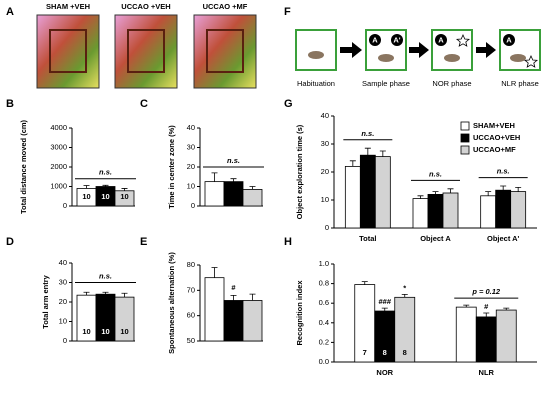 The height and width of the screenshot is (393, 550). What do you see at coordinates (58, 185) in the screenshot?
I see `y-tick-label: 1000` at bounding box center [58, 185].